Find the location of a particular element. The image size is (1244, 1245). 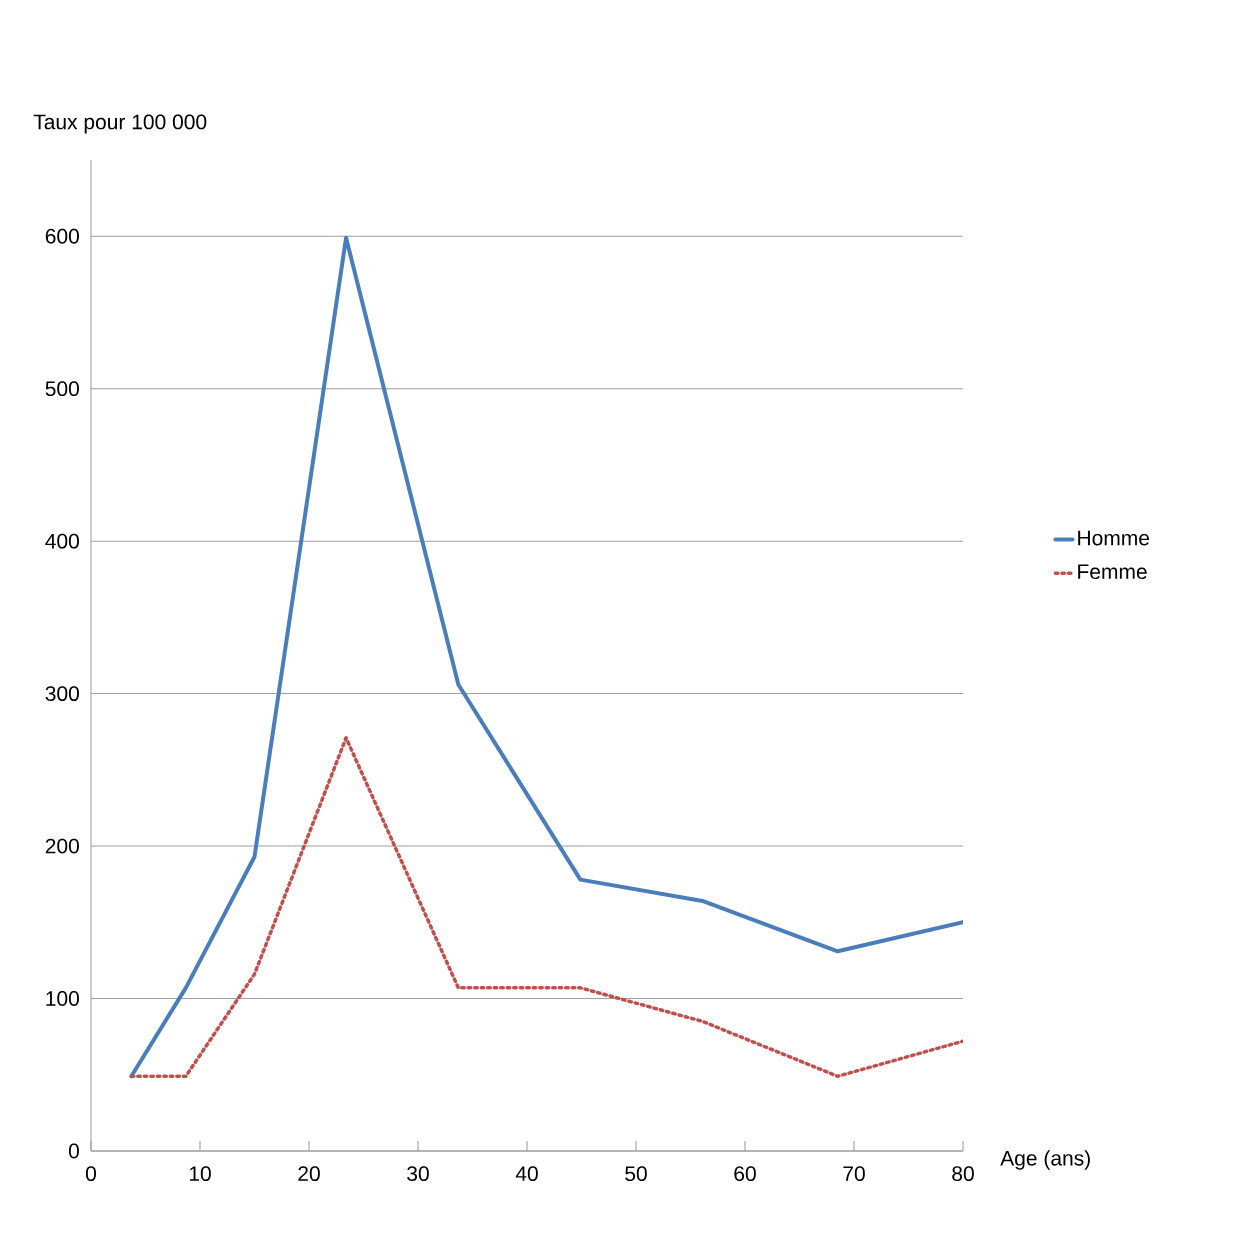

y-tick-label: 600 is located at coordinates (62, 236).